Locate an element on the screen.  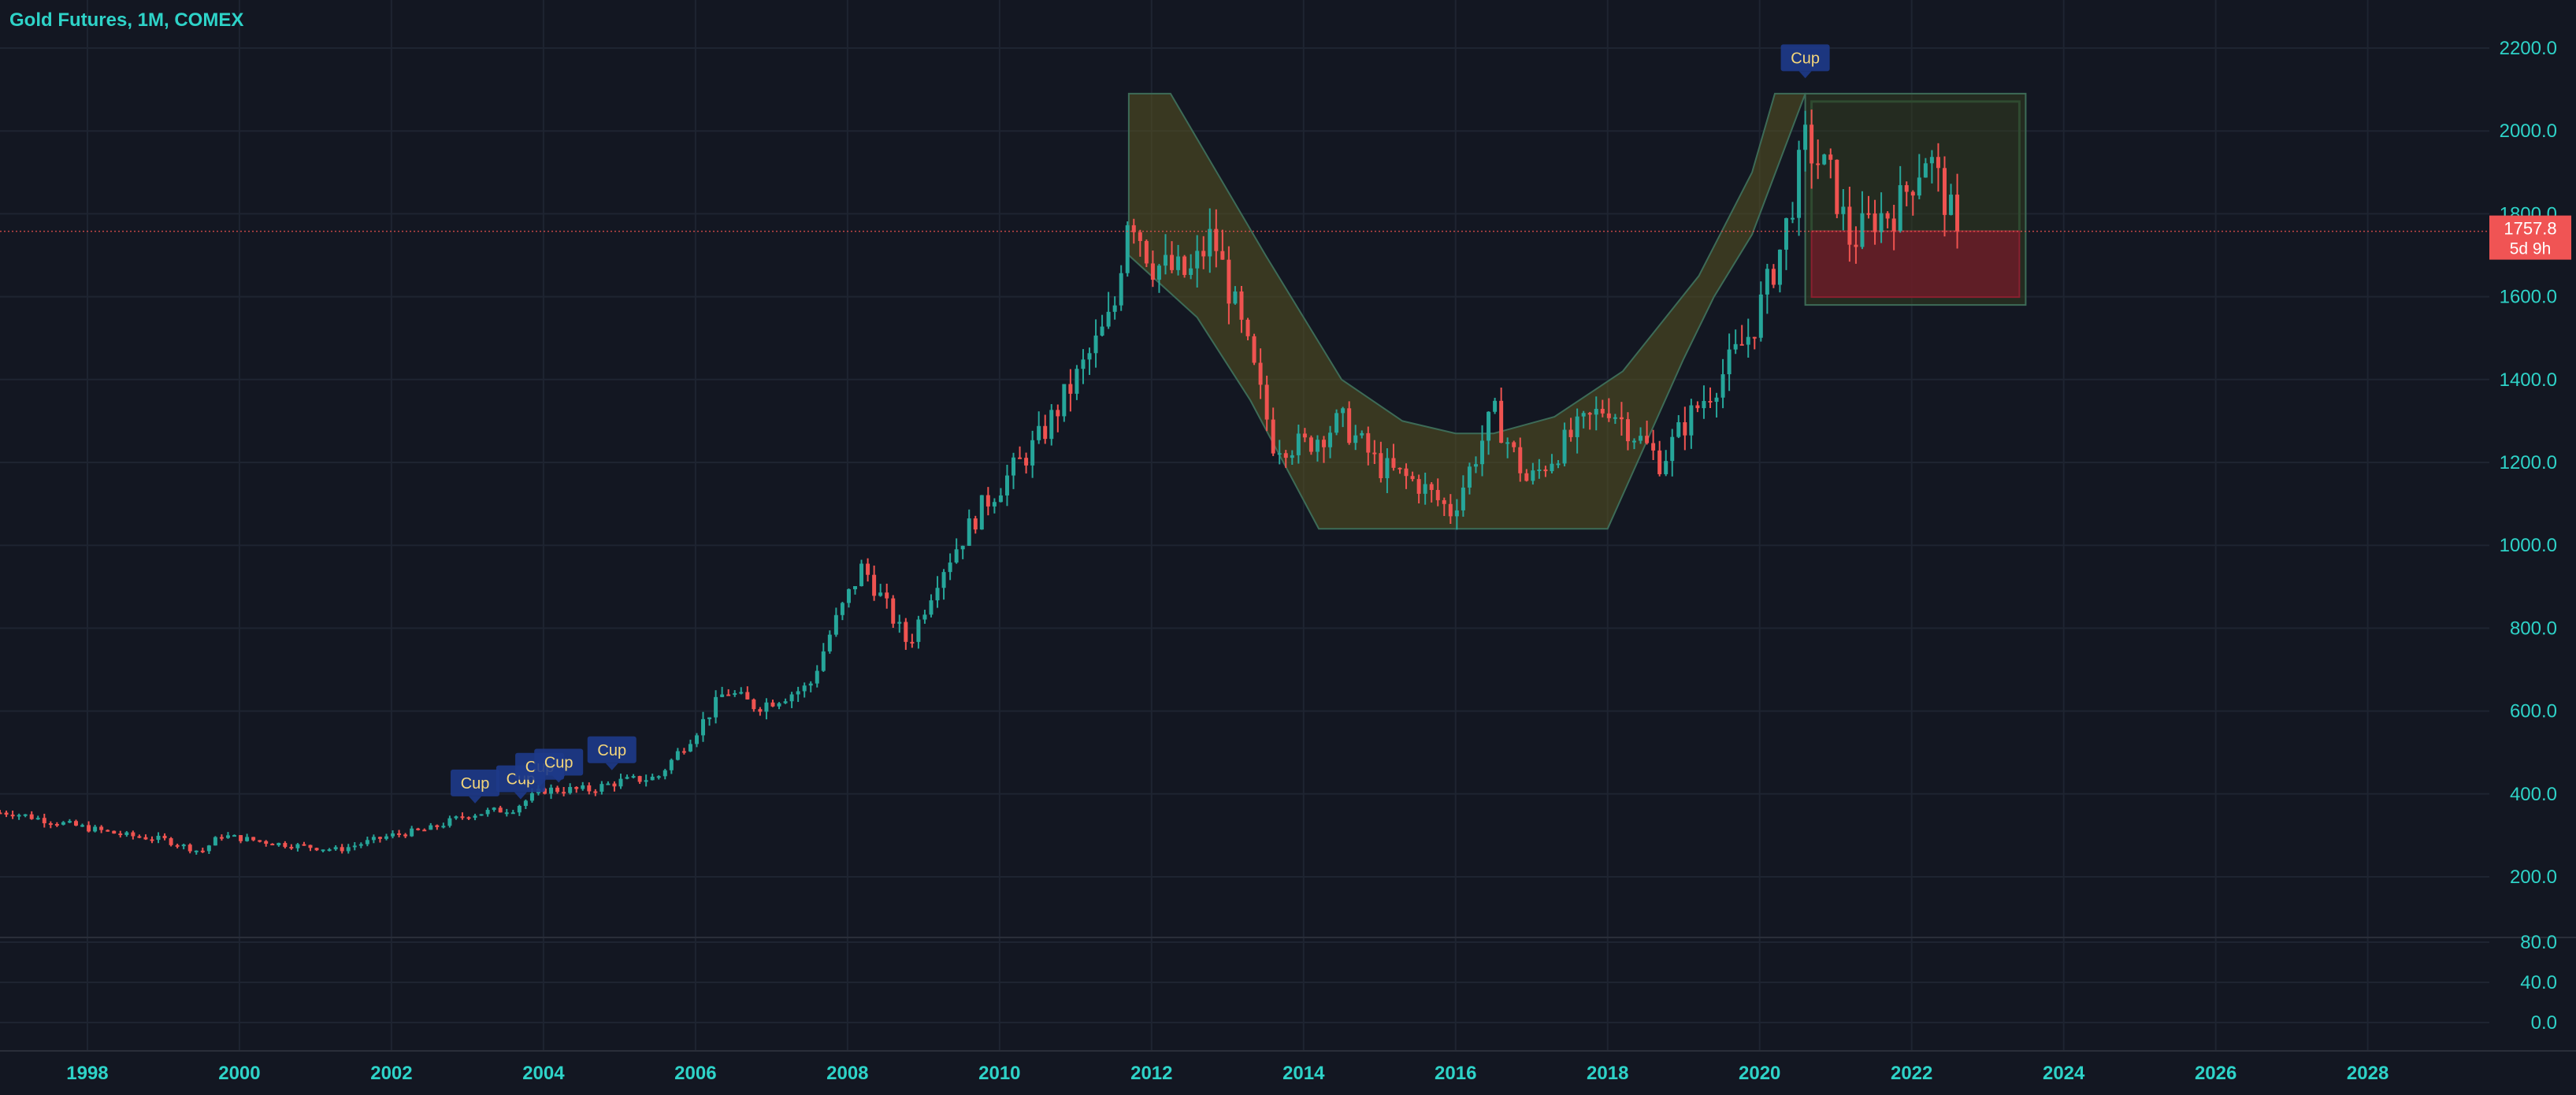
cup-pattern is located at coordinates (1577, 311).